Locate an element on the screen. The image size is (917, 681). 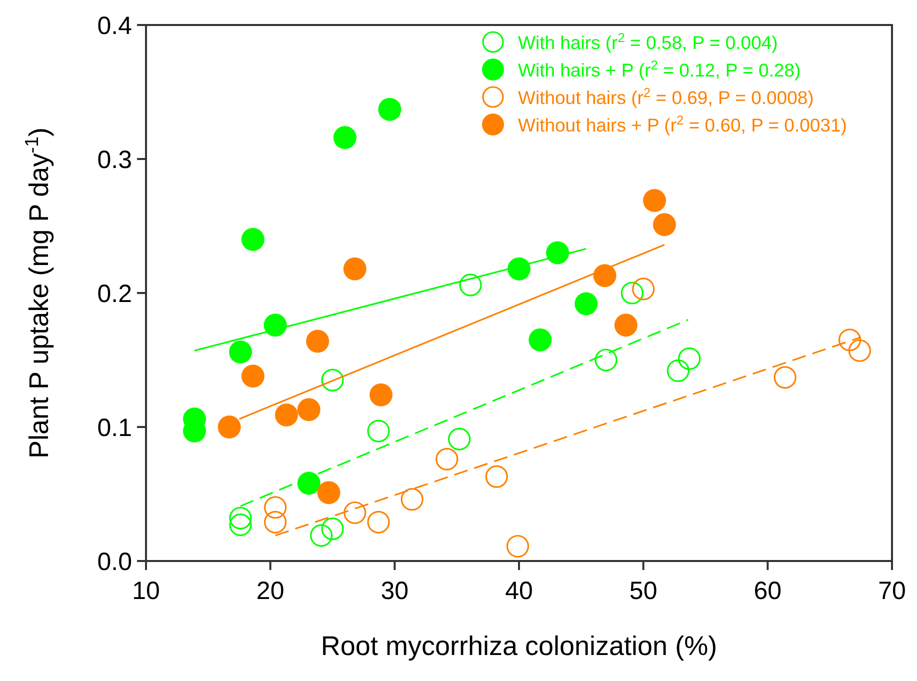
legend-label: Without hairs + P (r$^{2}$ = 0.60, P = 0.0031) is located at coordinates (682, 124).